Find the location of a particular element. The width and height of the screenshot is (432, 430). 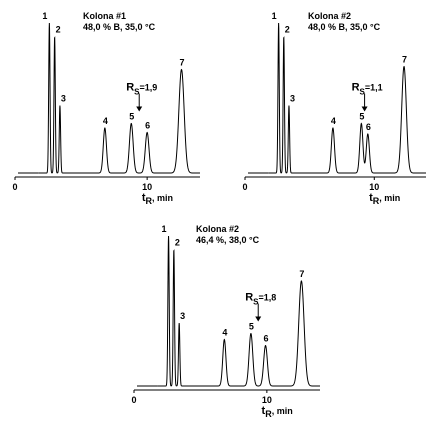

resolution-annotation: RS=1,1 is located at coordinates (367, 97).